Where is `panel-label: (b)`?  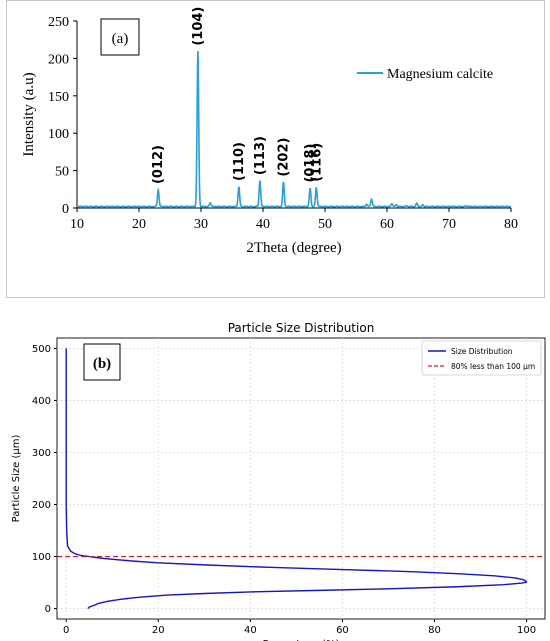 panel-label: (b) is located at coordinates (102, 364).